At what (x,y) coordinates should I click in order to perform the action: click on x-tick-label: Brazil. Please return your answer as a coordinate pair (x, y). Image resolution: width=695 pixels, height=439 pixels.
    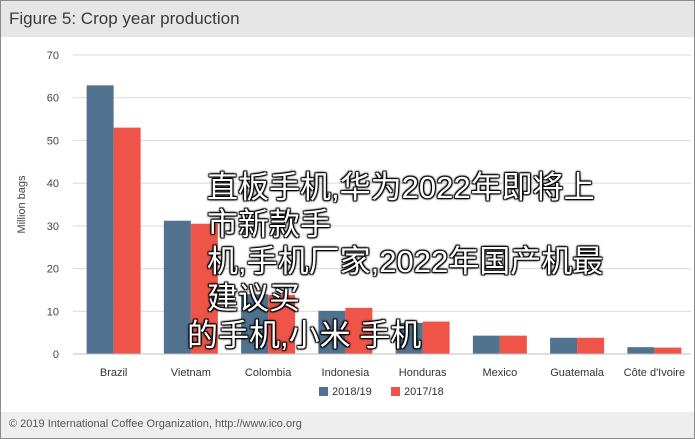
    Looking at the image, I should click on (114, 373).